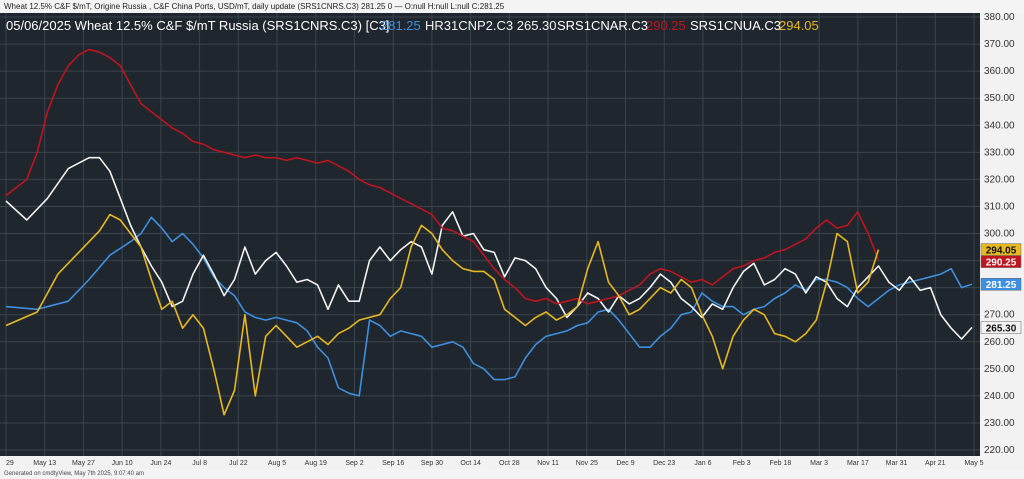 The image size is (1024, 479). What do you see at coordinates (999, 125) in the screenshot?
I see `y-tick-label: 340.00` at bounding box center [999, 125].